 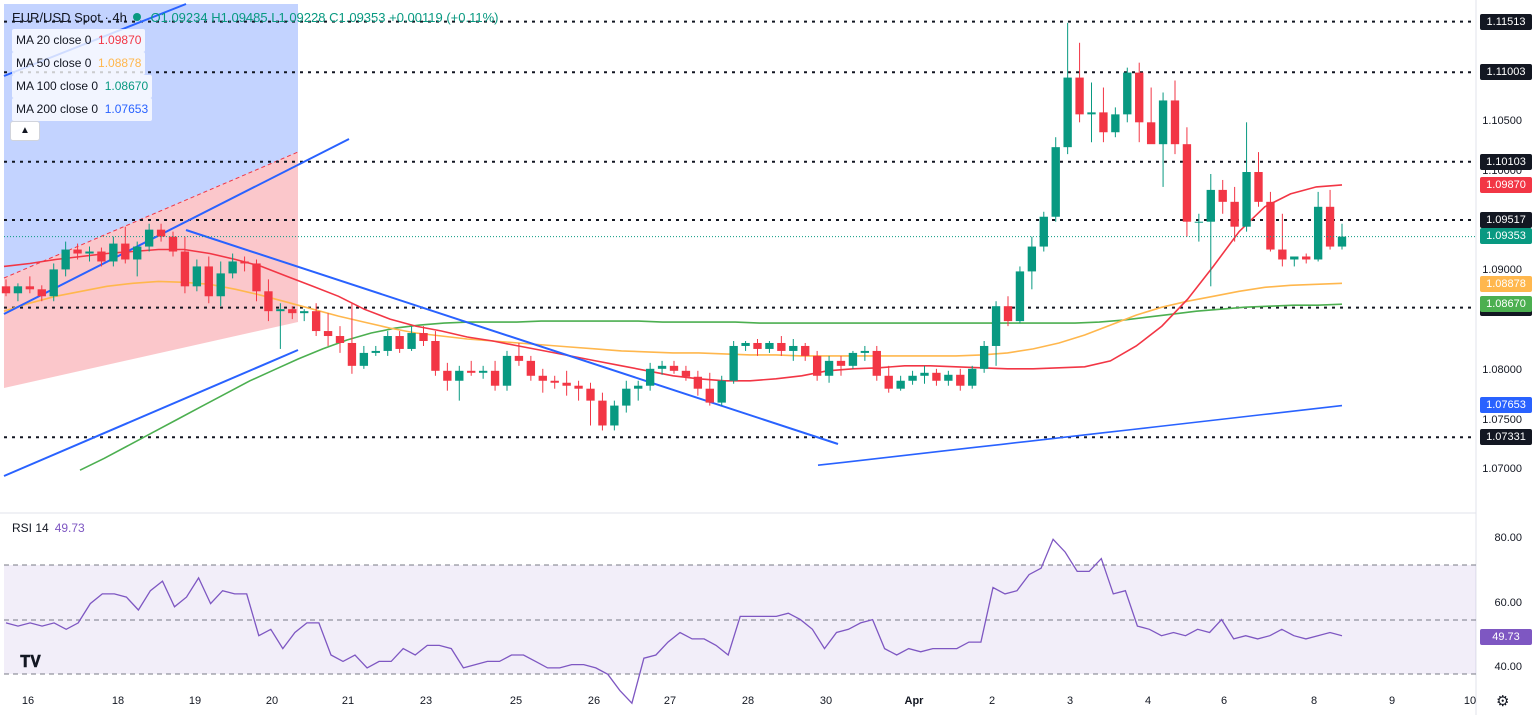 What do you see at coordinates (151, 413) in the screenshot?
I see `trendline-lower` at bounding box center [151, 413].